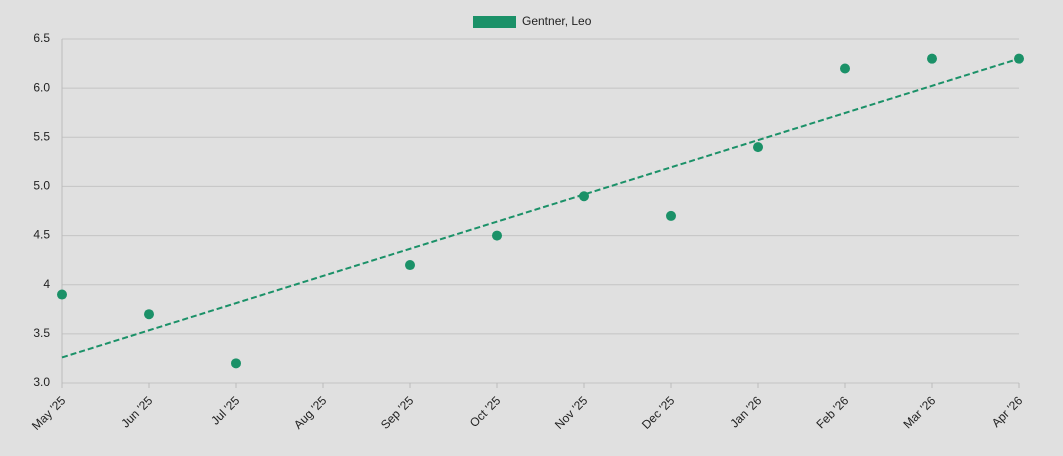 The width and height of the screenshot is (1063, 456). I want to click on y-tick-label: 5.0, so click(41, 186).